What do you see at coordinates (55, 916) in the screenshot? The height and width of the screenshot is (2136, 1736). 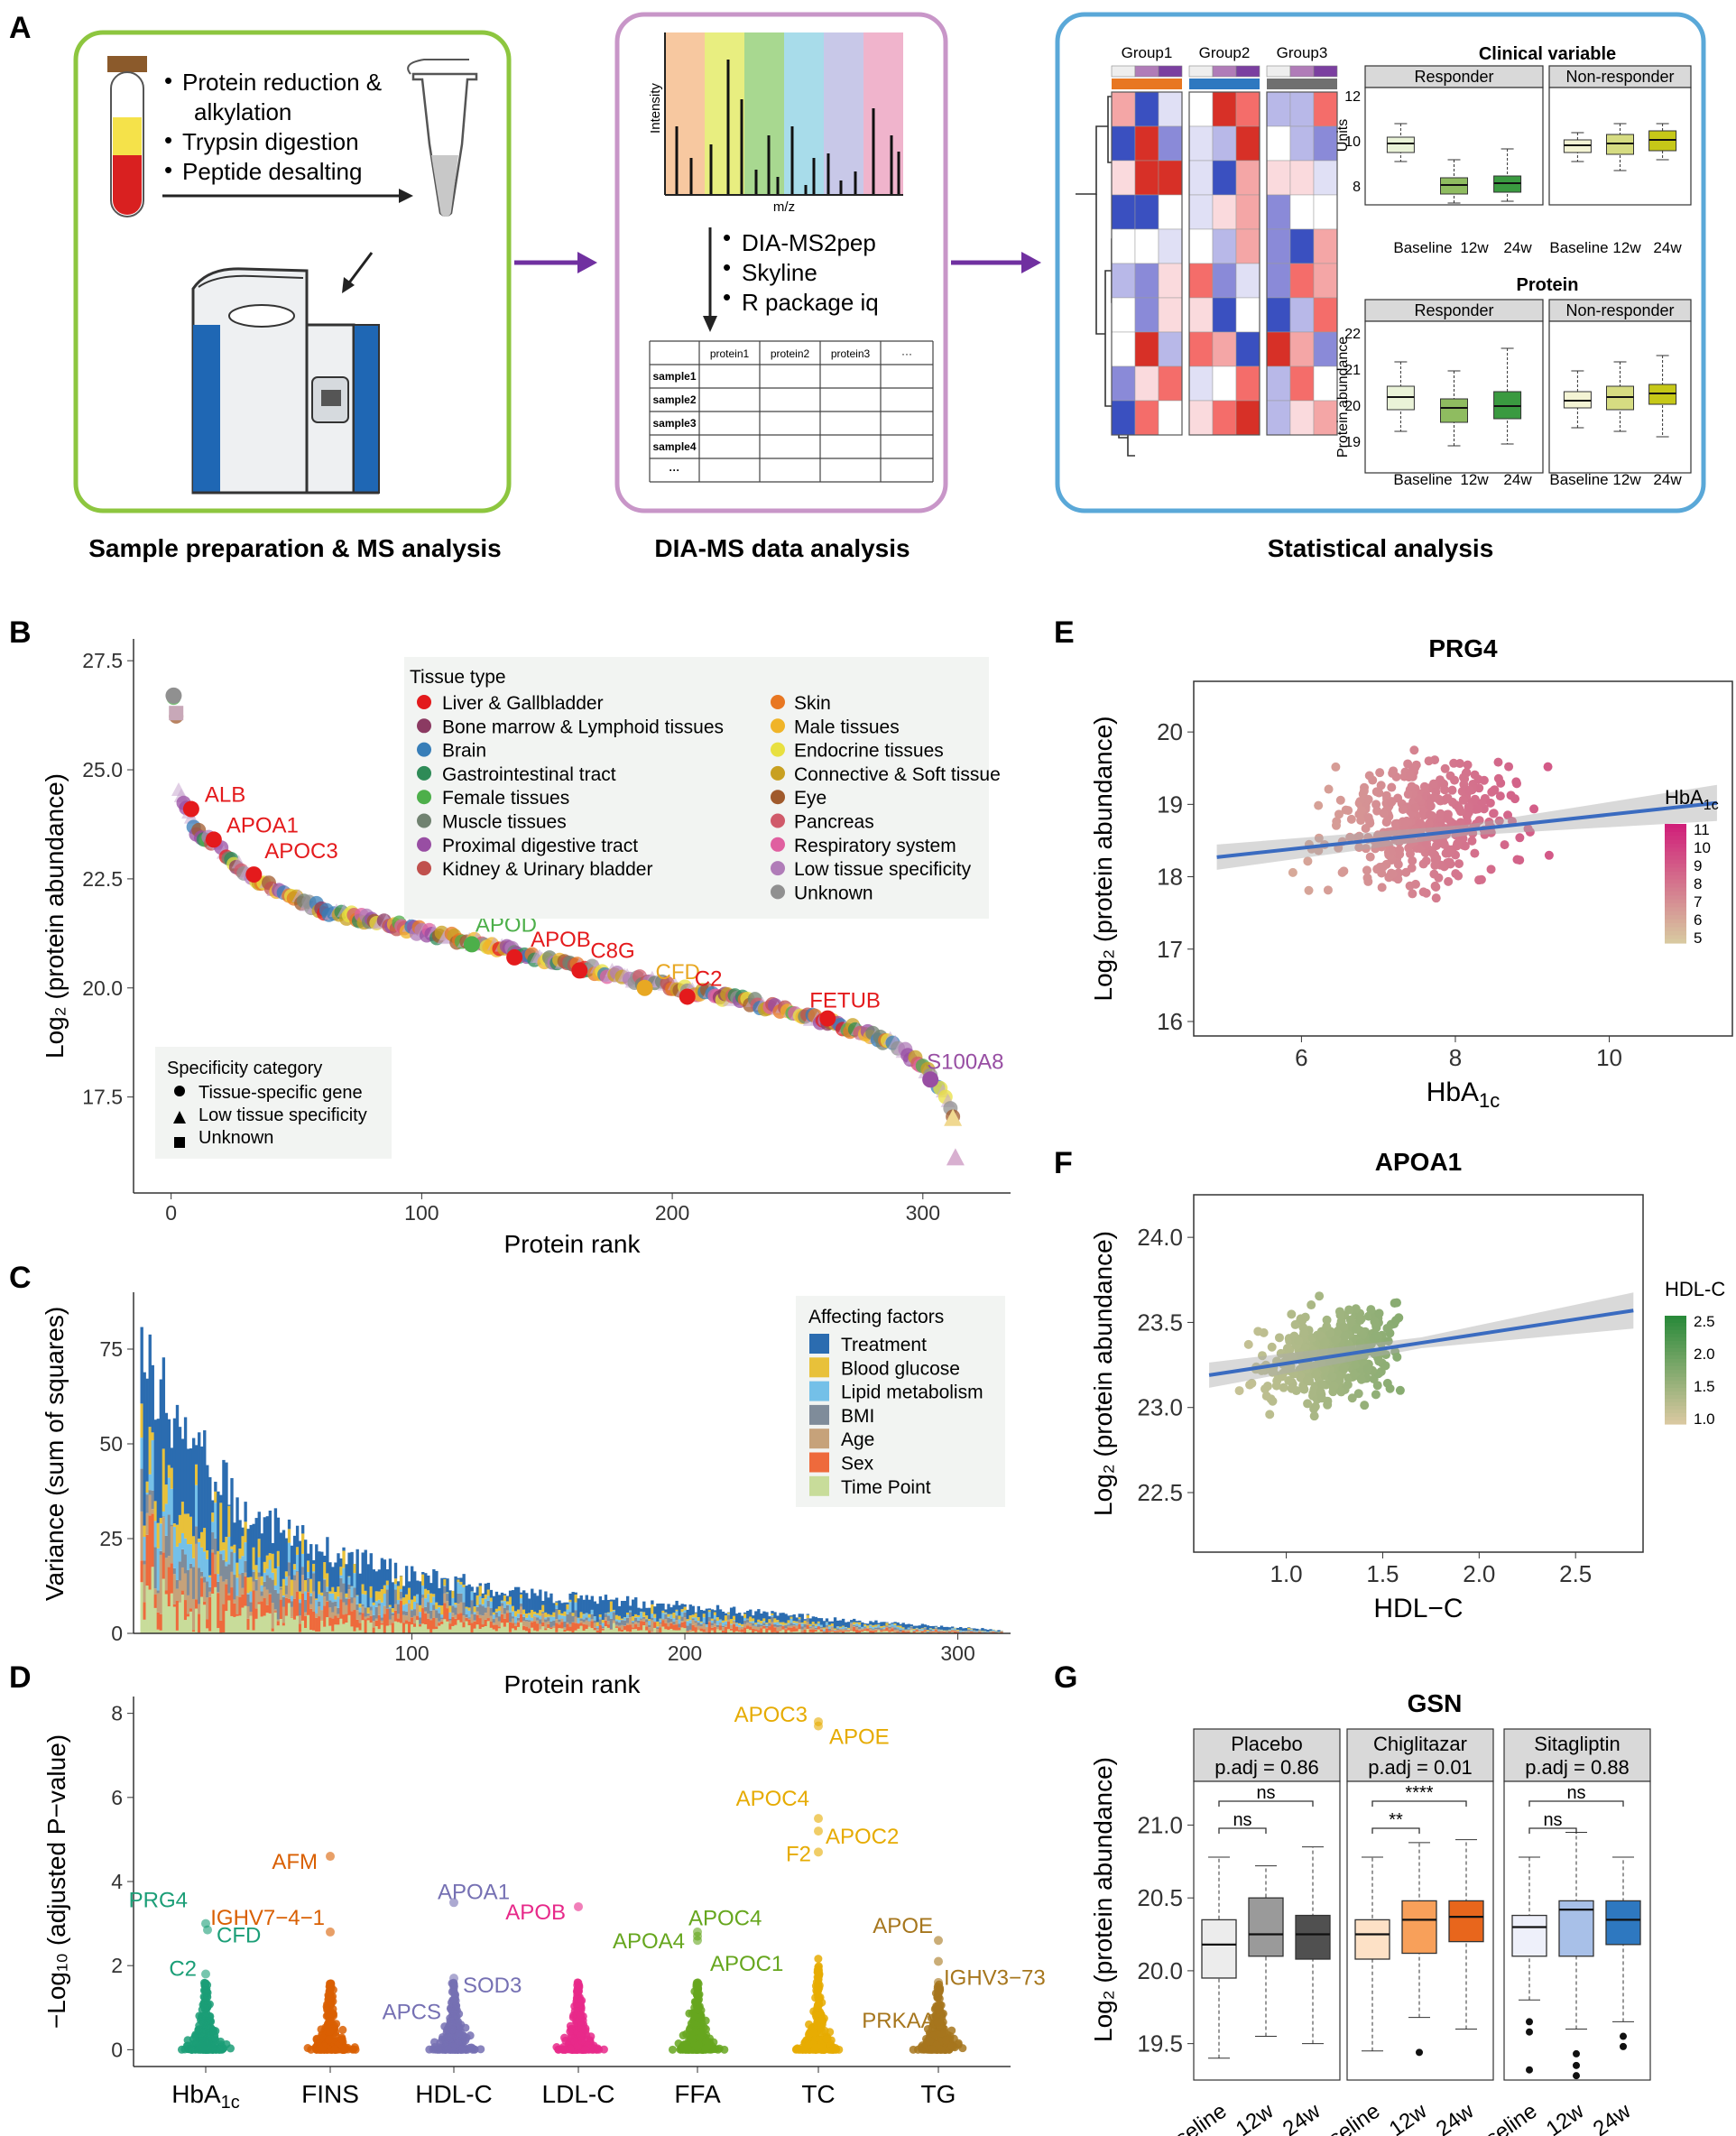 I see `y-axis-label: Log₂ (protein abundance)` at bounding box center [55, 916].